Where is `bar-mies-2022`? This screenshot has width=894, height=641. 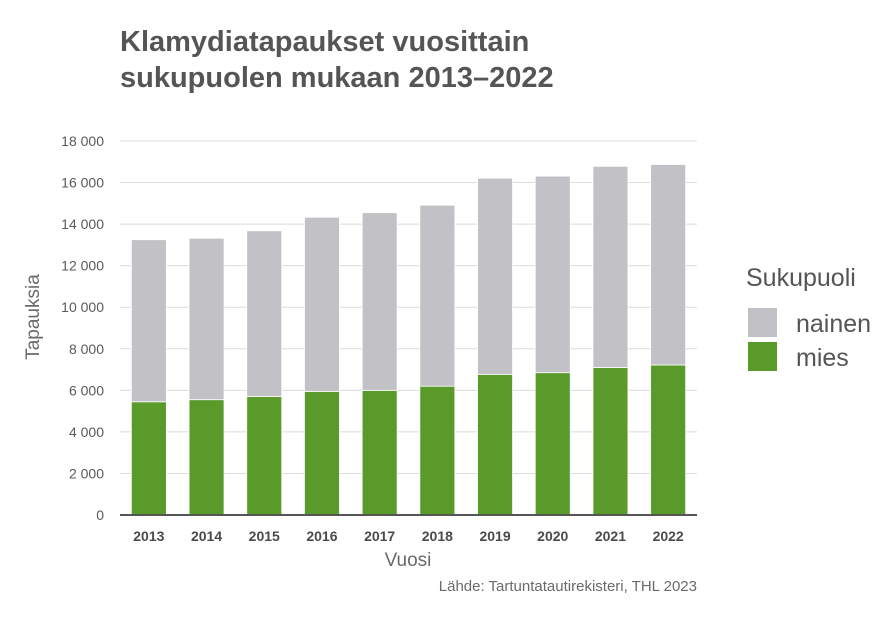
bar-mies-2022 is located at coordinates (668, 440).